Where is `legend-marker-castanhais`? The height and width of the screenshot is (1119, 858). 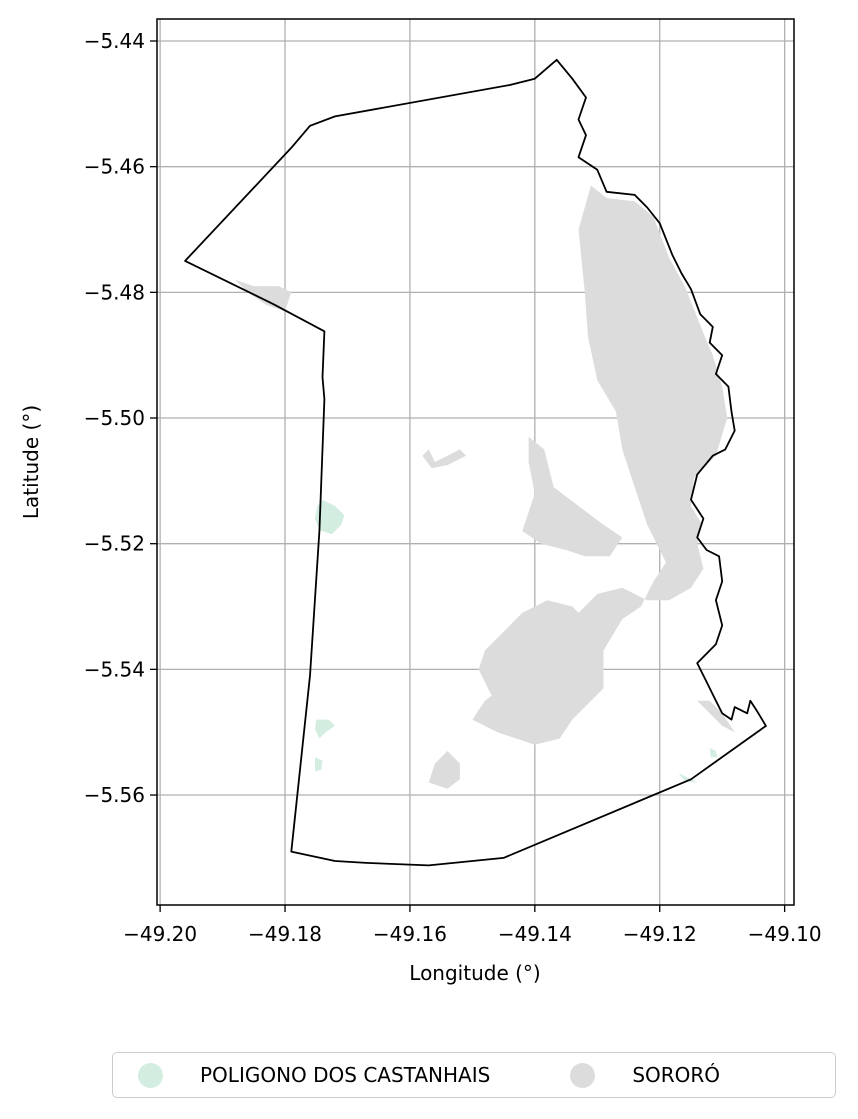 legend-marker-castanhais is located at coordinates (150, 1075).